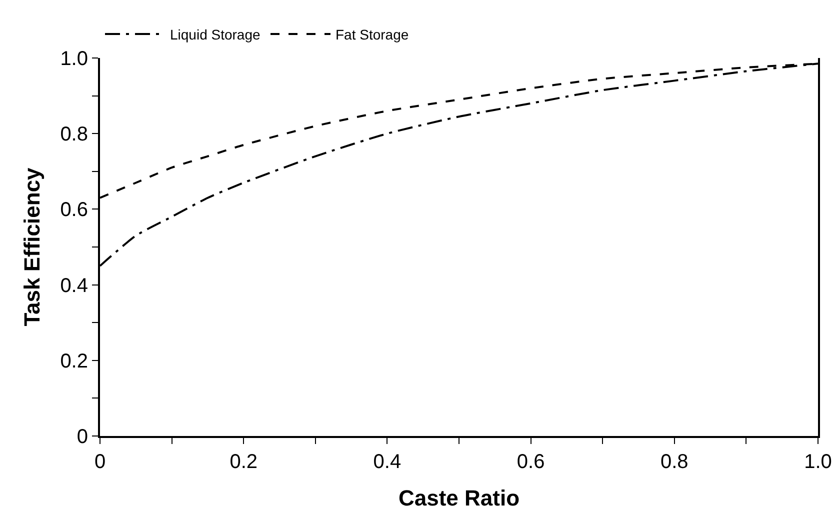  I want to click on y-tick-label: 0.8, so click(74, 135).